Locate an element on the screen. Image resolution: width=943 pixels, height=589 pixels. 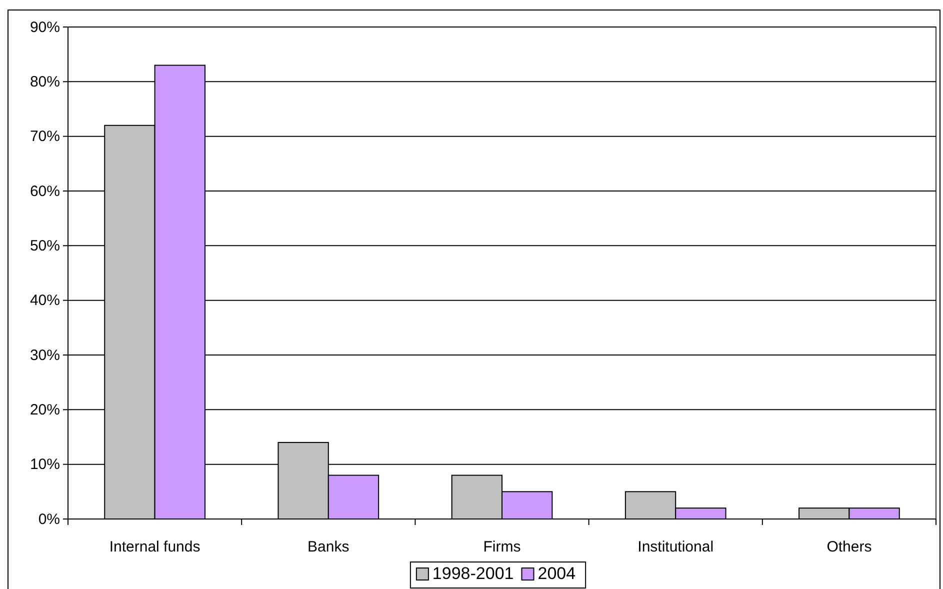
legend-label: 1998-2001 is located at coordinates (473, 573).